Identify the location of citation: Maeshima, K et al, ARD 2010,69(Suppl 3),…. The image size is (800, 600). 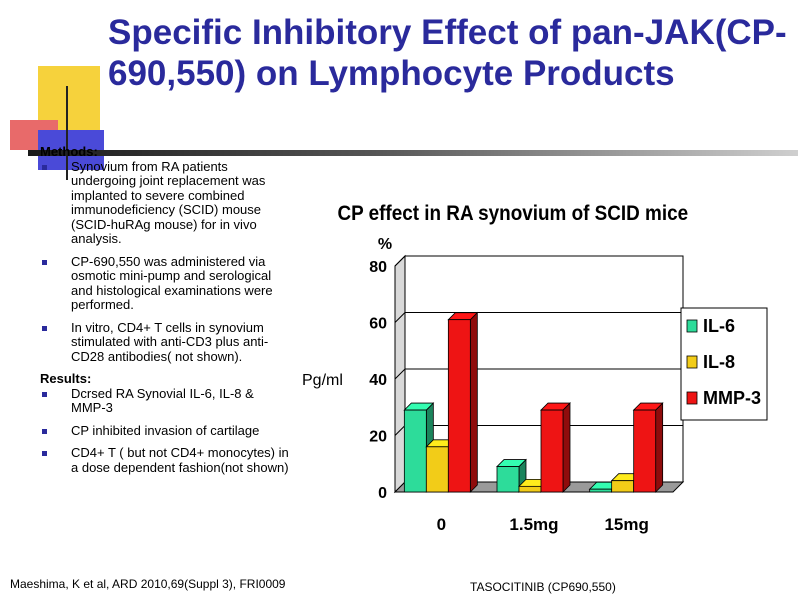
(148, 584).